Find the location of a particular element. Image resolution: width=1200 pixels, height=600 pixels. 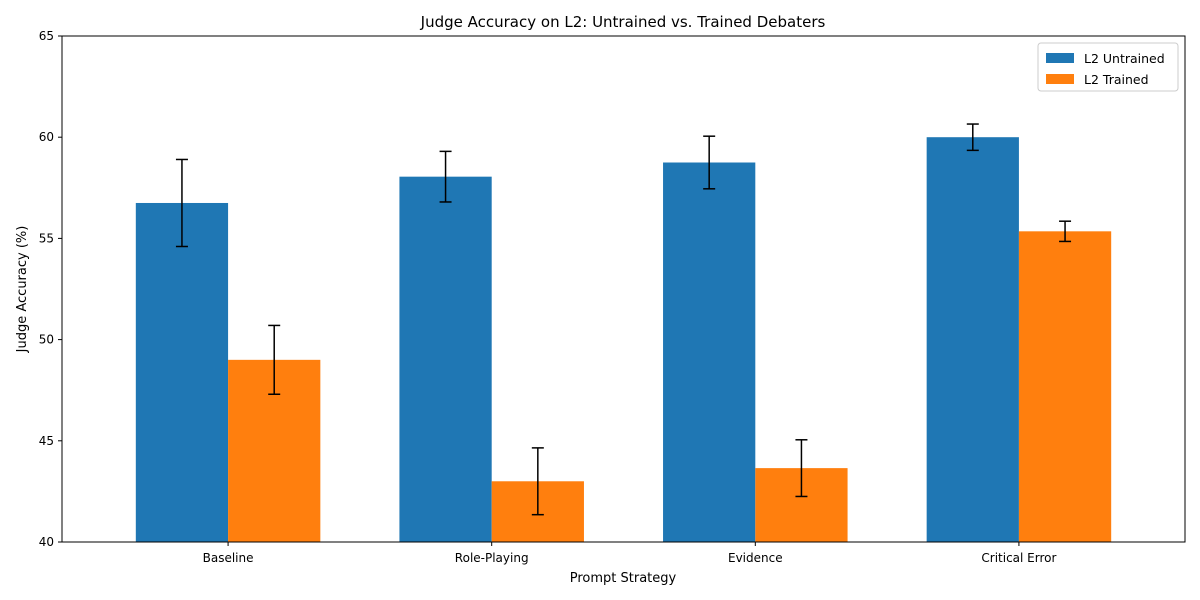

y-tick-label: 60 is located at coordinates (46, 137).